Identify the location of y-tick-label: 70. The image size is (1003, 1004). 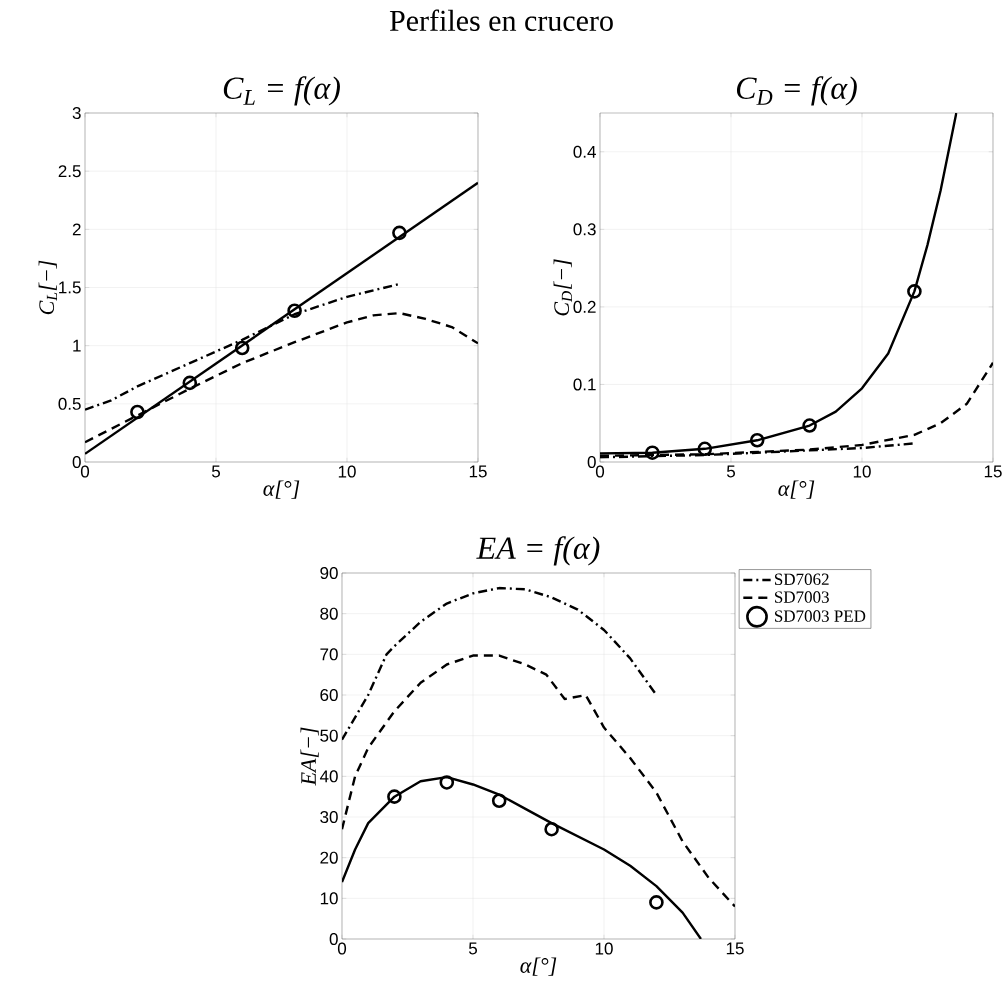
(329, 654).